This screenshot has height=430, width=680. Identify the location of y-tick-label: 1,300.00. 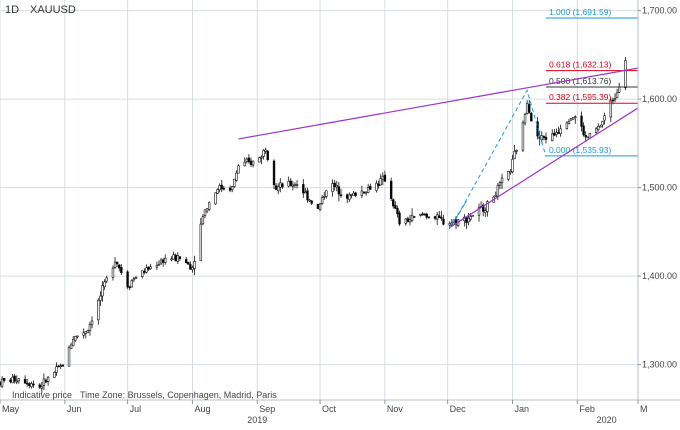
(659, 365).